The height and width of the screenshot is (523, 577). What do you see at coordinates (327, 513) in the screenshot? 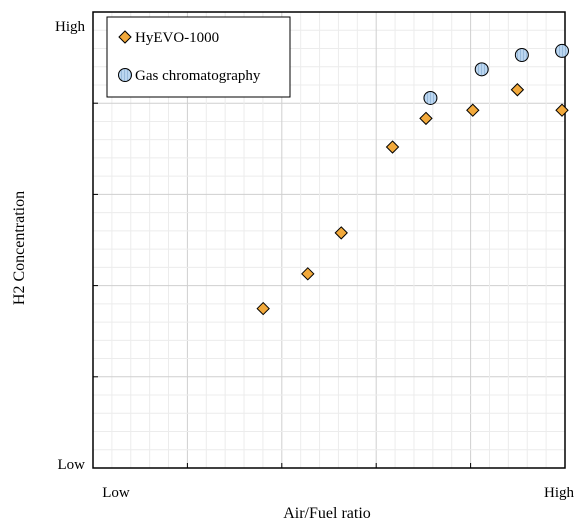
I see `x-axis-title: Air/Fuel ratio` at bounding box center [327, 513].